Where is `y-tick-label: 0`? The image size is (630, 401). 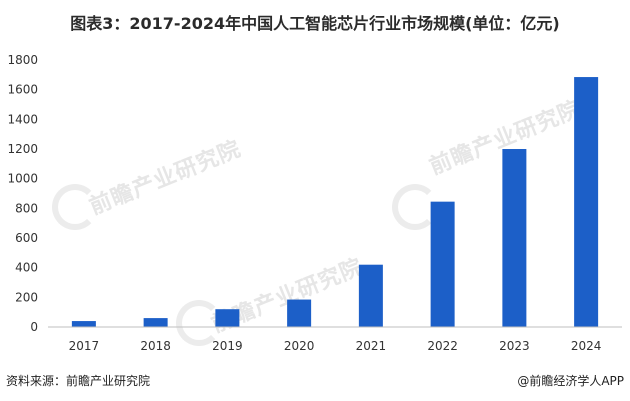 y-tick-label: 0 is located at coordinates (34, 327).